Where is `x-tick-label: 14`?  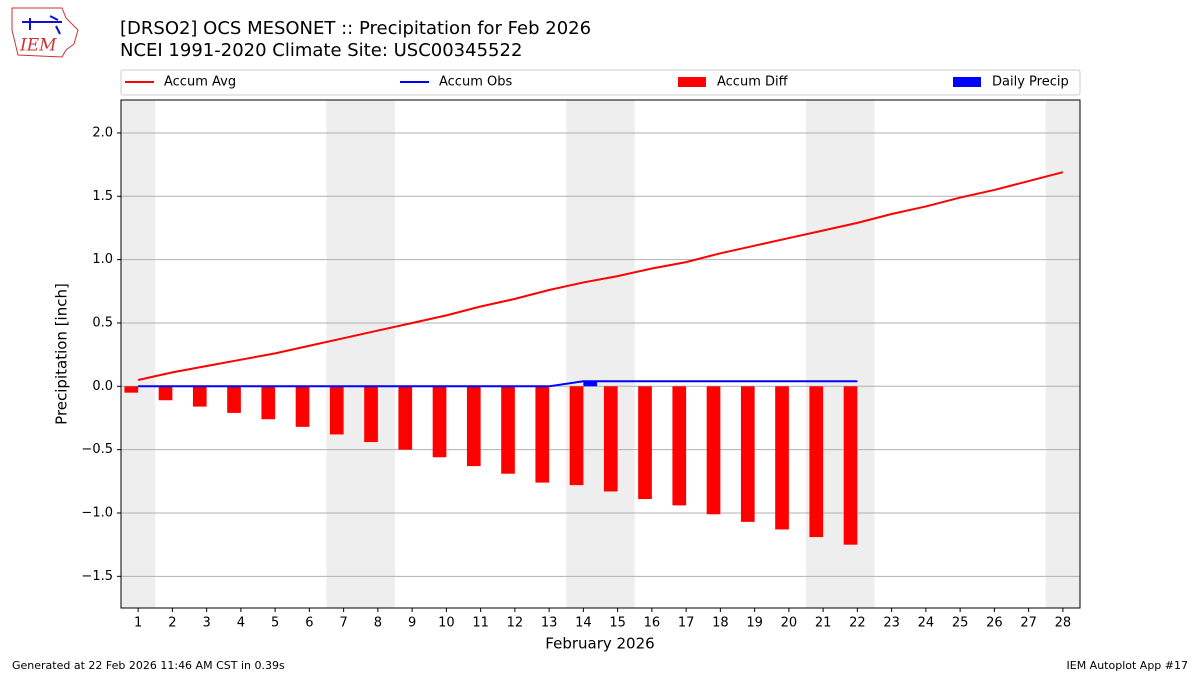
x-tick-label: 14 is located at coordinates (583, 623).